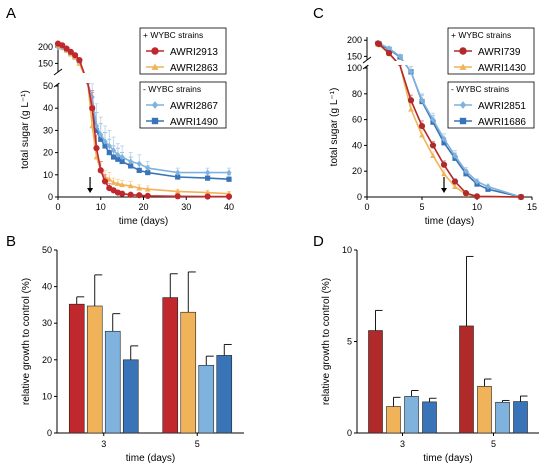  I want to click on panel-c-point-awri1686, so click(444, 143).